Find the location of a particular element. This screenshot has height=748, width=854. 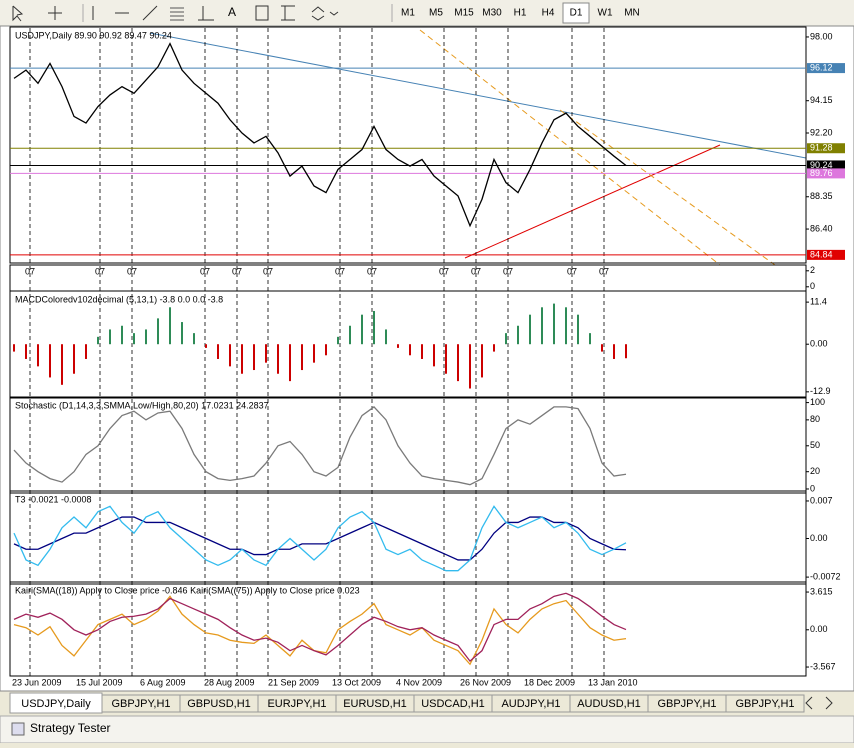

timeframe: M15 is located at coordinates (464, 13).